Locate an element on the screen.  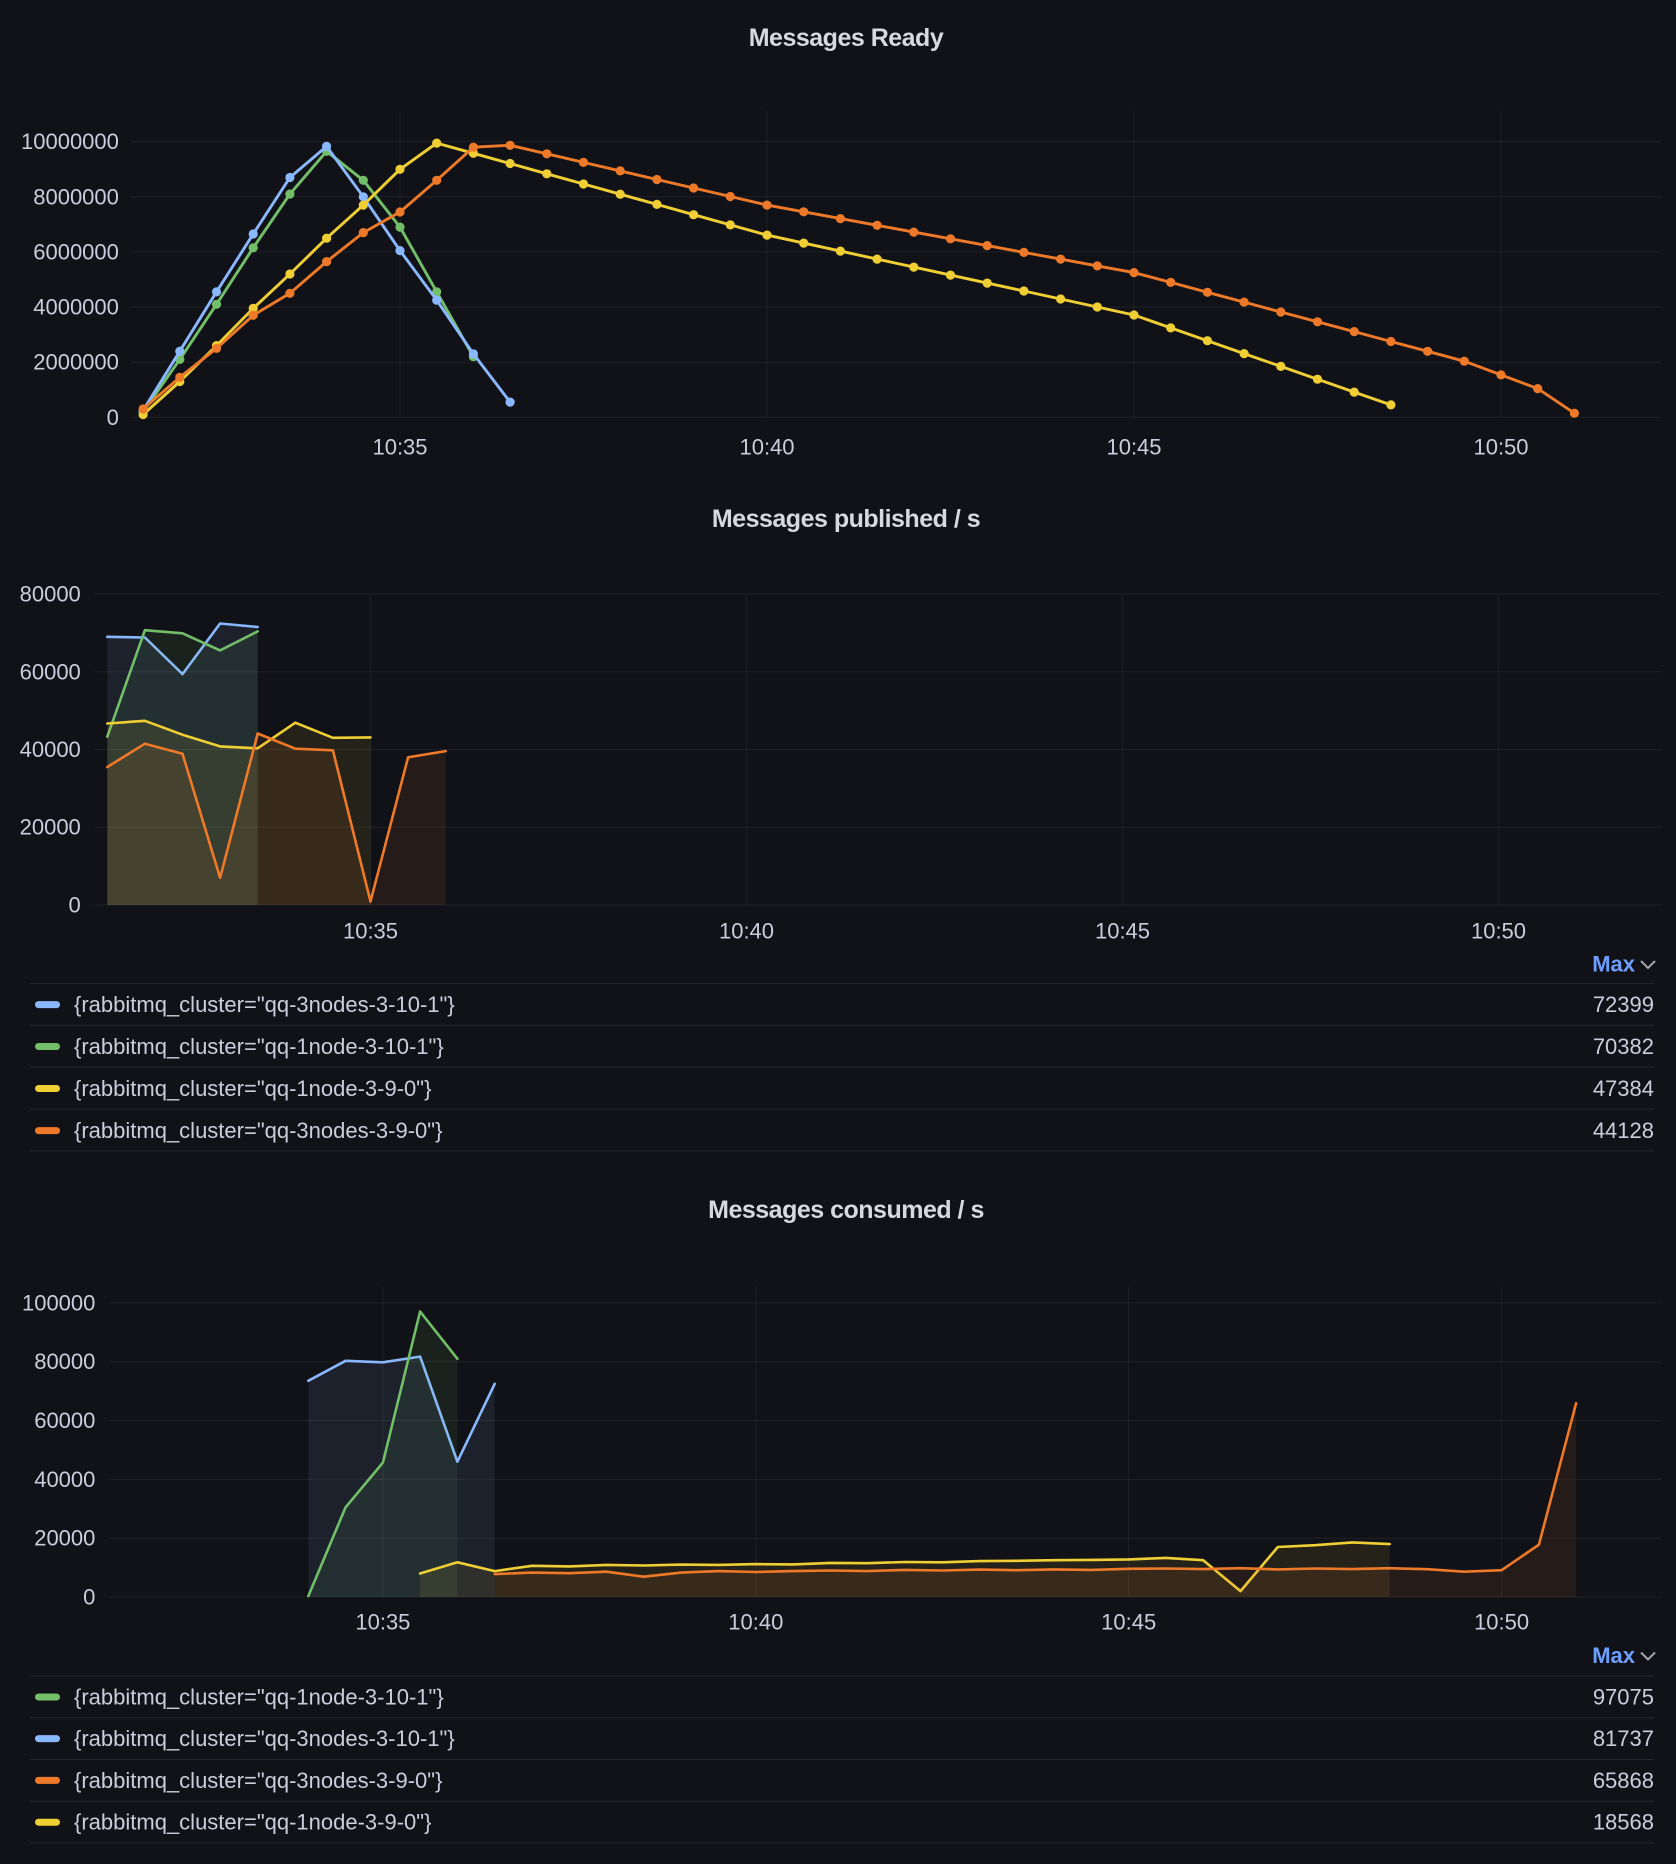
svg-text: 8000000 is located at coordinates (76, 196).